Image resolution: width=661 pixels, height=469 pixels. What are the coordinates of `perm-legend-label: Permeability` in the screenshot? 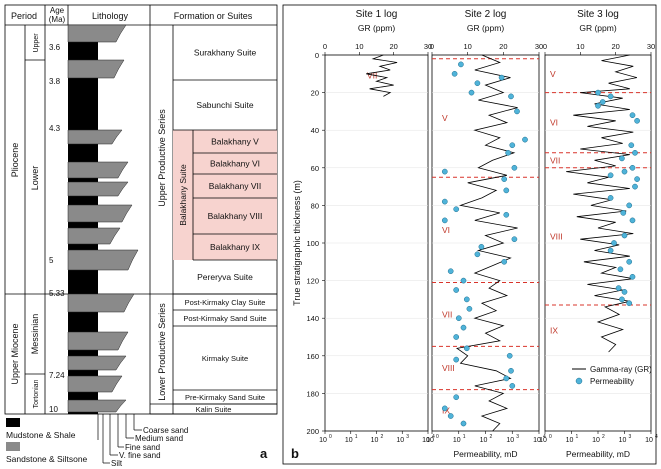 It's located at (612, 381).